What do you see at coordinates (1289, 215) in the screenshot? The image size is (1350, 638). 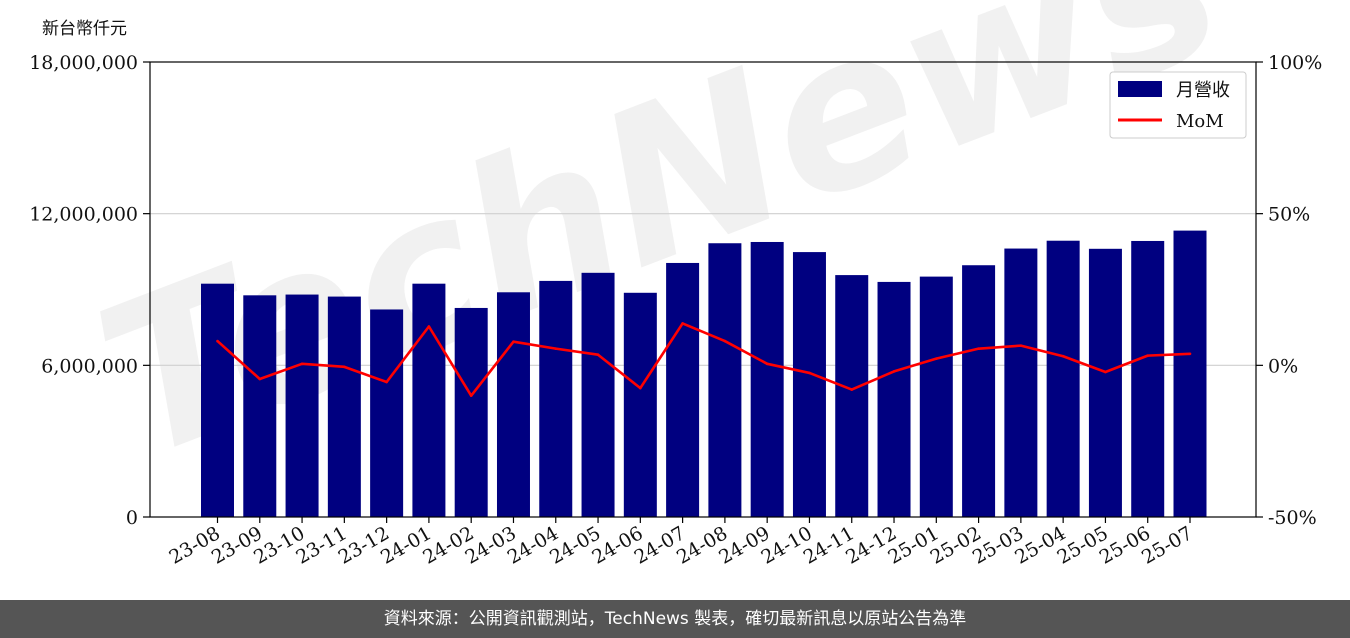 I see `right-tick-label: 50%` at bounding box center [1289, 215].